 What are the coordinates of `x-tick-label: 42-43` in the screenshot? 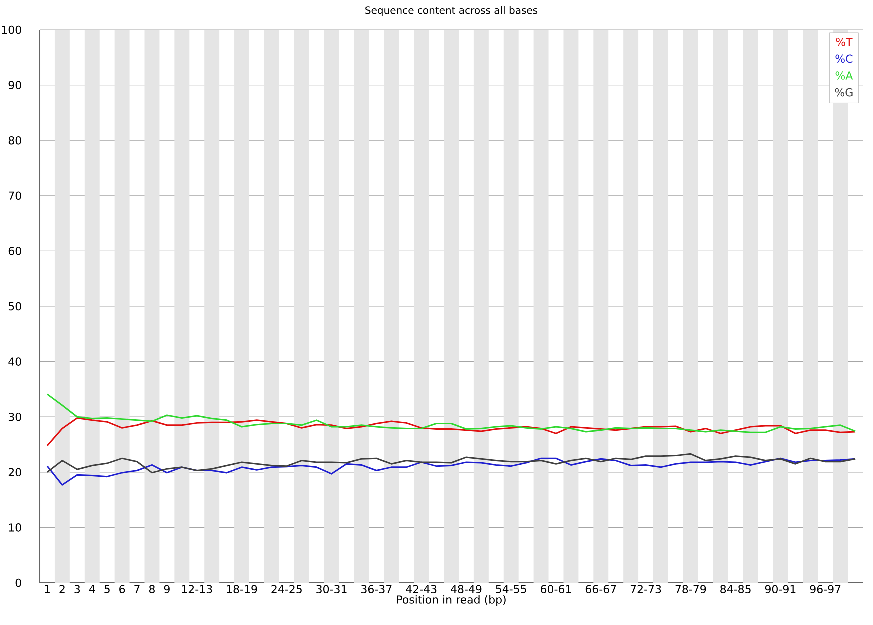 It's located at (421, 589).